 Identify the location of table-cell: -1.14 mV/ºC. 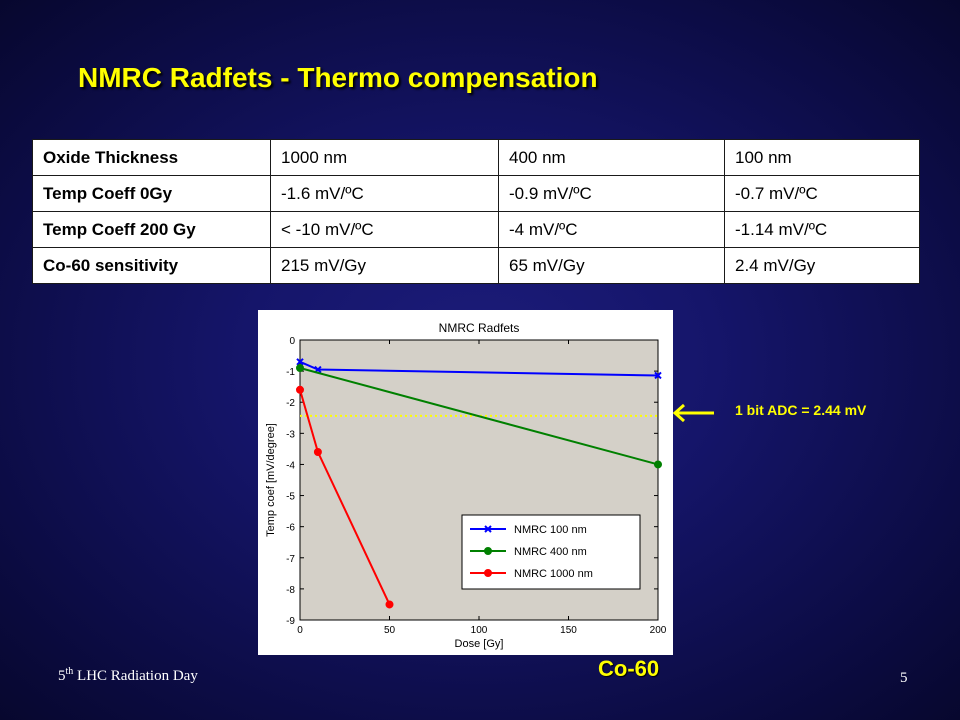
(822, 229).